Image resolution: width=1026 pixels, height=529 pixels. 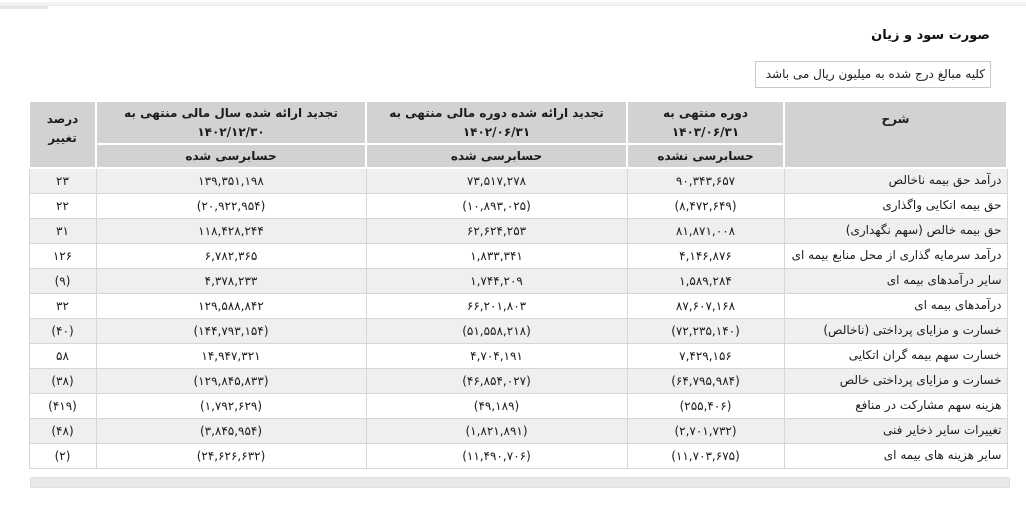 What do you see at coordinates (62, 119) in the screenshot?
I see `col-header-percent-line1: درصد` at bounding box center [62, 119].